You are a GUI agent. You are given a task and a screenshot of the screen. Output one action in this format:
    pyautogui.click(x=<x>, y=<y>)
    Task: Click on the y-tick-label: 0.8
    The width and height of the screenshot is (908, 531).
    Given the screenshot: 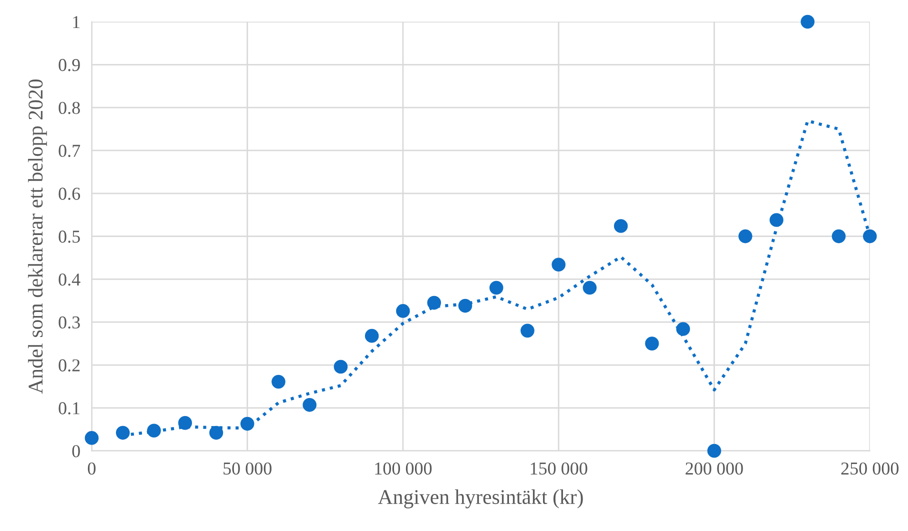 What is the action you would take?
    pyautogui.click(x=69, y=108)
    